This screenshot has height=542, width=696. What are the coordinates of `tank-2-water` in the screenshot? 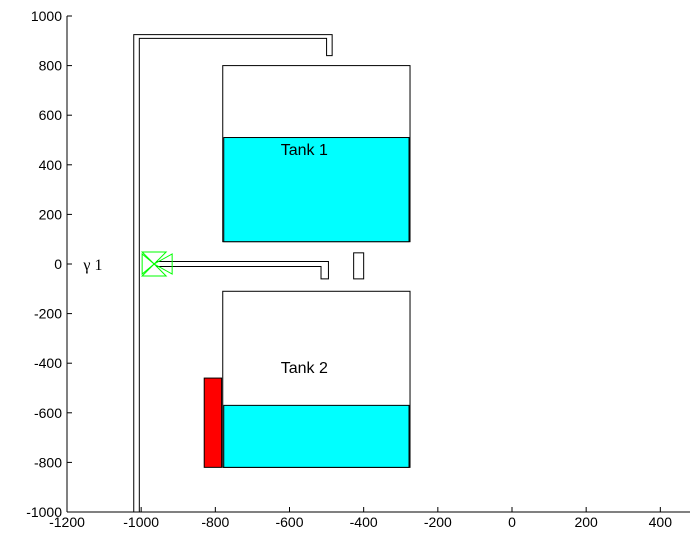 It's located at (316, 436).